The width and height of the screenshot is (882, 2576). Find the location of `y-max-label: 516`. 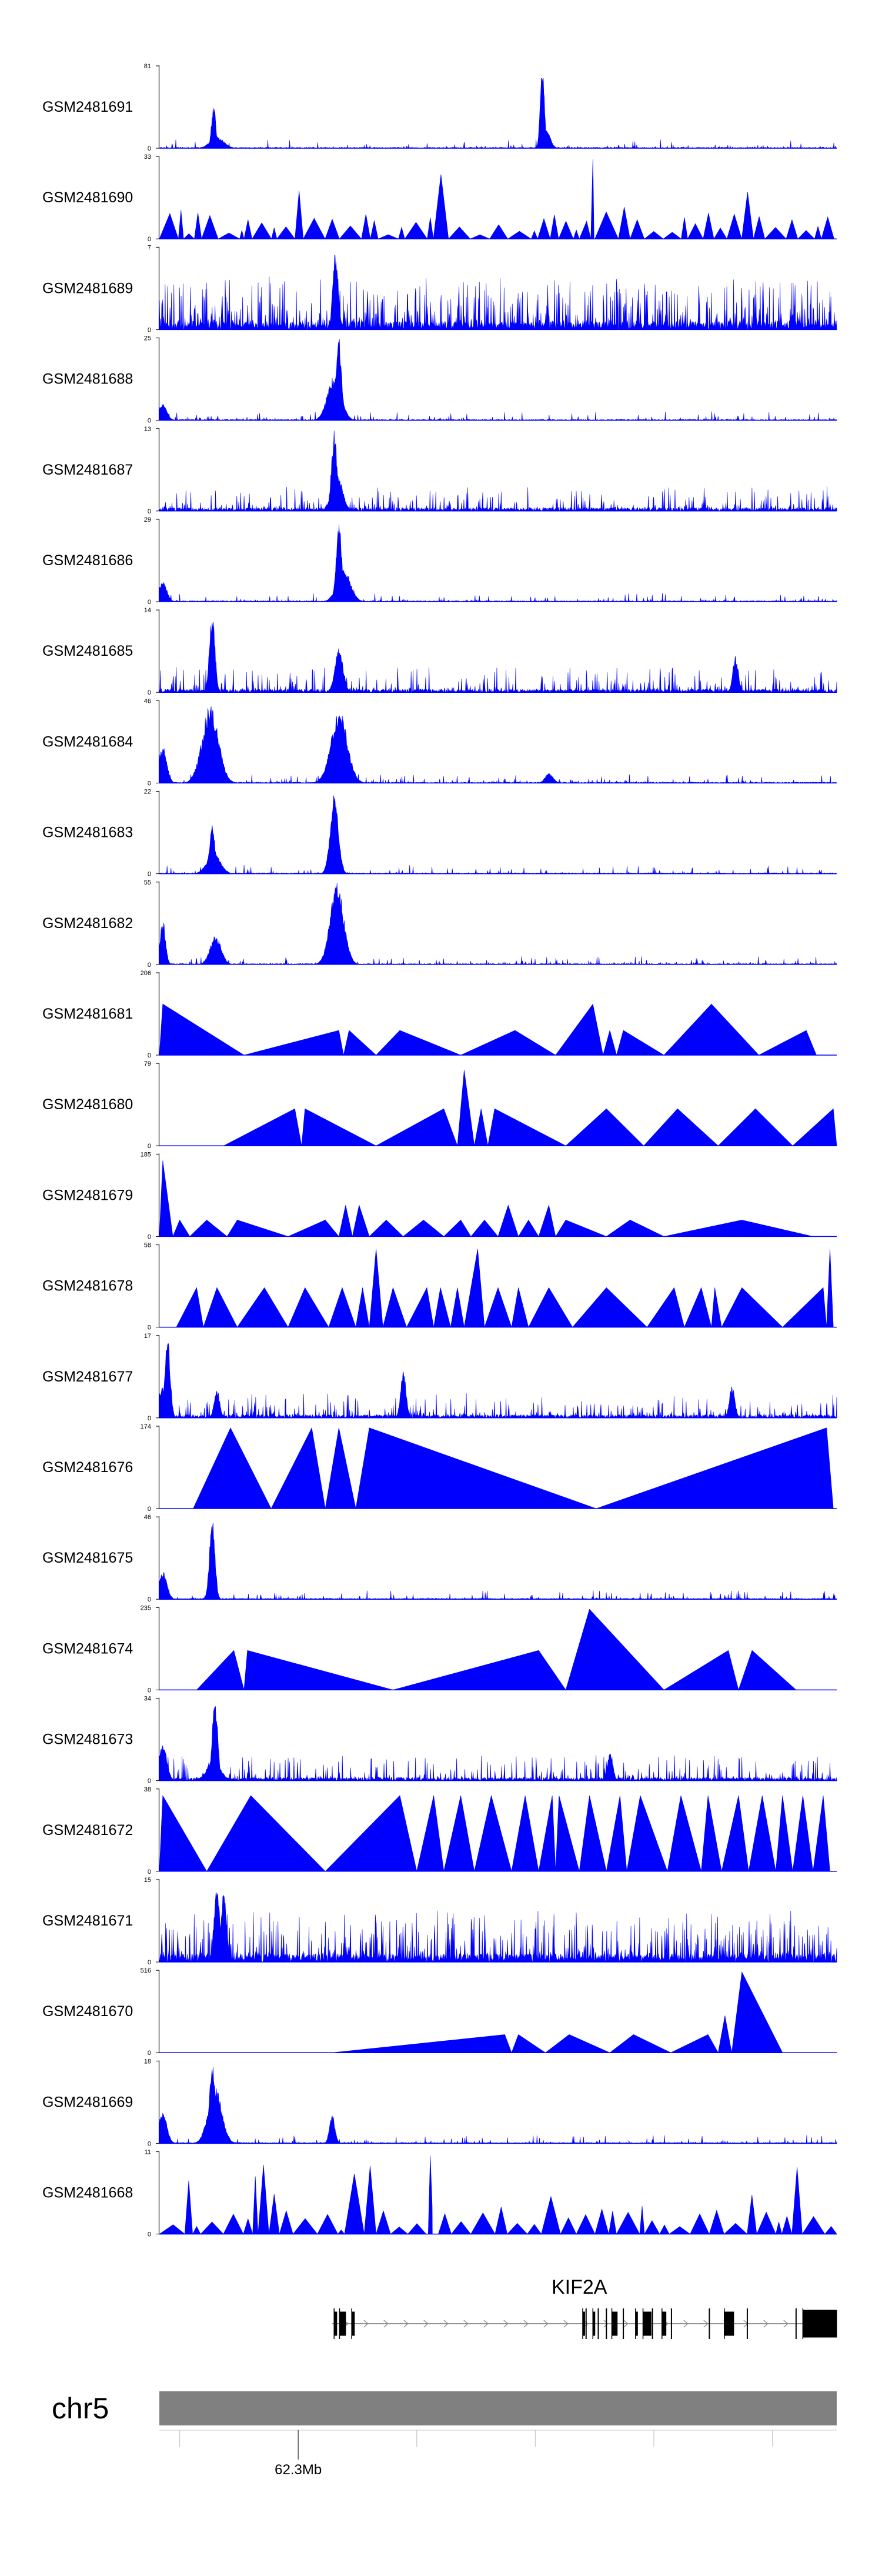

y-max-label: 516 is located at coordinates (146, 1970).